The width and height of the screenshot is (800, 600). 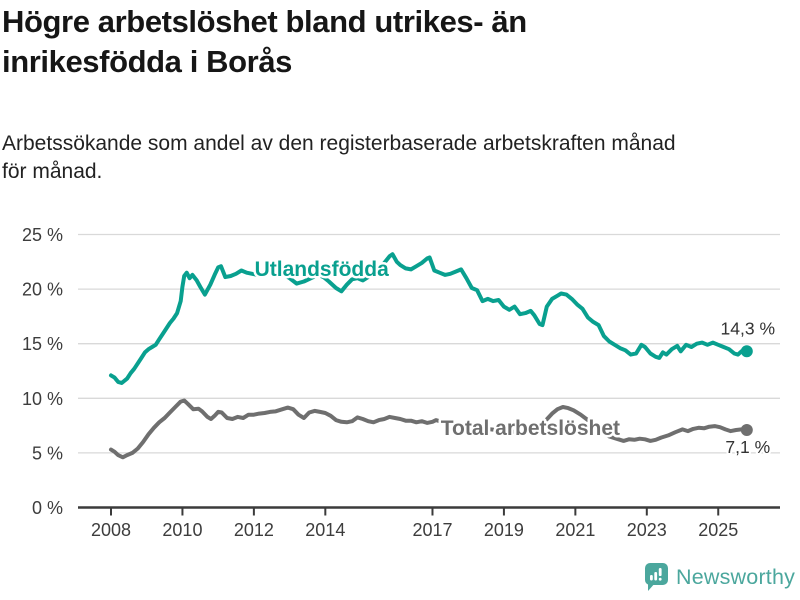 I want to click on logo-exclamation-dot-icon, so click(x=660, y=579).